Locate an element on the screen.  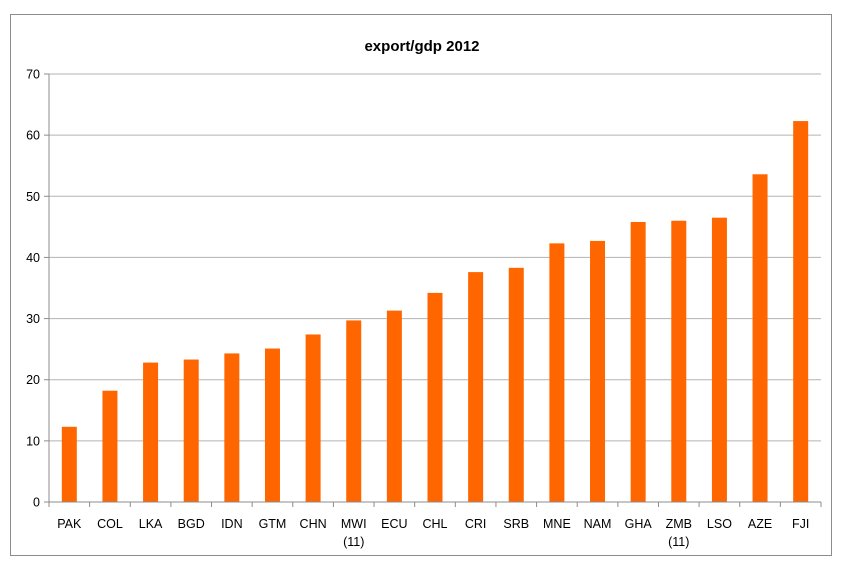
chart-title: export/gdp 2012 is located at coordinates (421, 46).